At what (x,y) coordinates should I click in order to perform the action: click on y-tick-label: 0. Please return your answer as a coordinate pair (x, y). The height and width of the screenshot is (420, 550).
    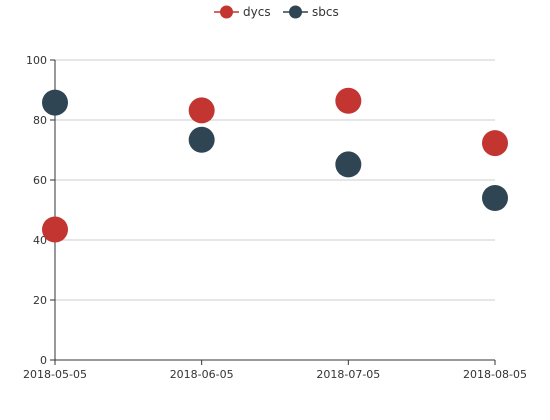
    Looking at the image, I should click on (43, 360).